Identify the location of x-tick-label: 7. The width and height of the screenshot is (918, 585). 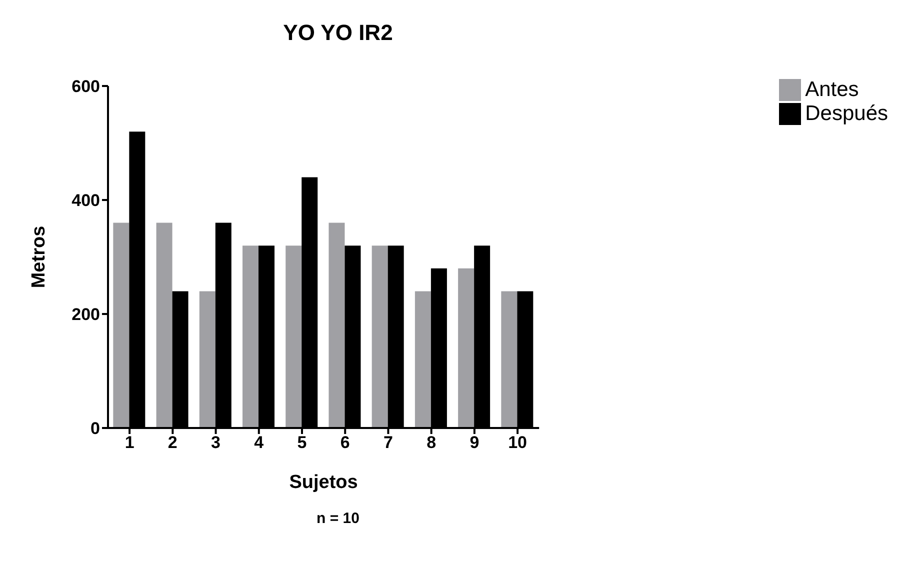
(388, 442).